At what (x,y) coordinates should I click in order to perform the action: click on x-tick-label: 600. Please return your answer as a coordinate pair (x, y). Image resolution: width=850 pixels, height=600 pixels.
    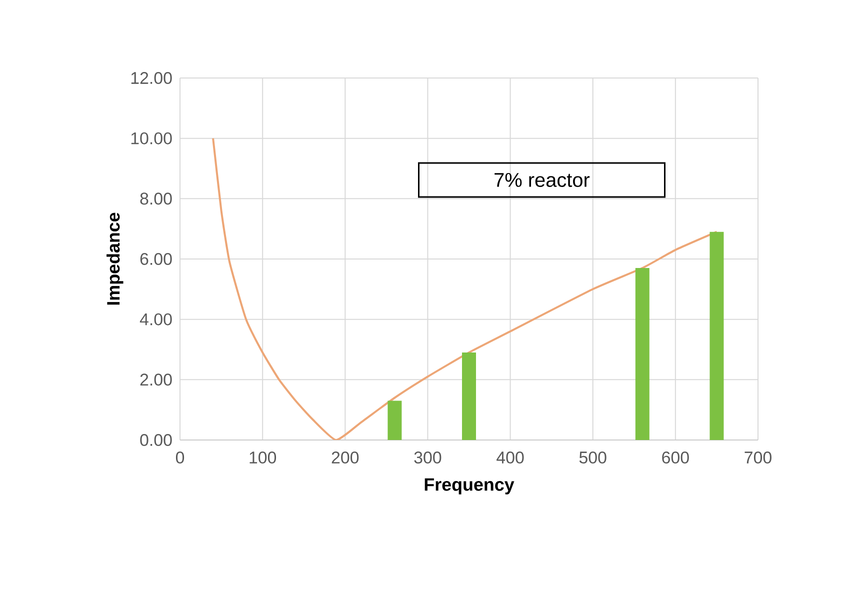
    Looking at the image, I should click on (675, 458).